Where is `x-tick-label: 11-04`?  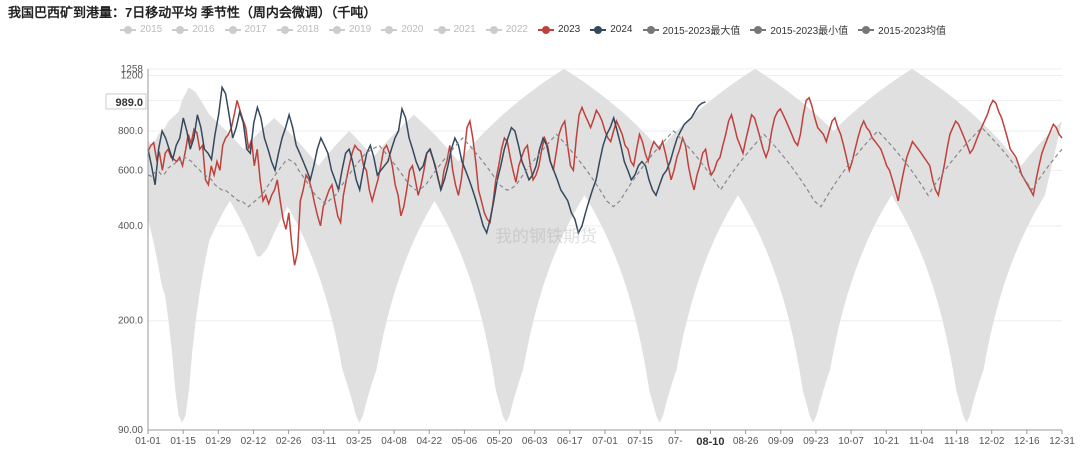 x-tick-label: 11-04 is located at coordinates (921, 441).